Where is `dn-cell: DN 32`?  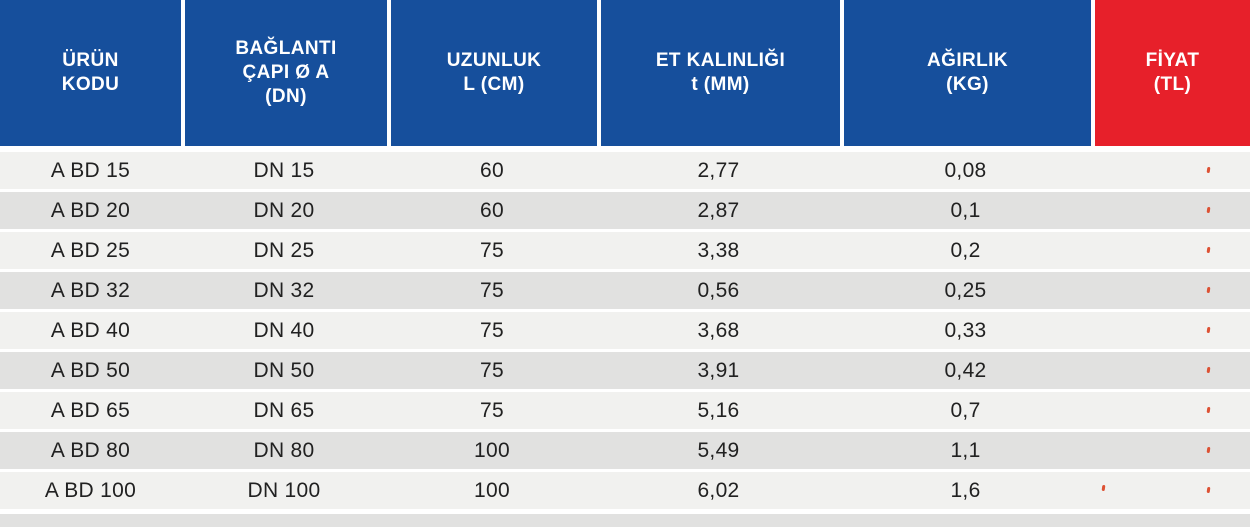
dn-cell: DN 32 is located at coordinates (284, 290).